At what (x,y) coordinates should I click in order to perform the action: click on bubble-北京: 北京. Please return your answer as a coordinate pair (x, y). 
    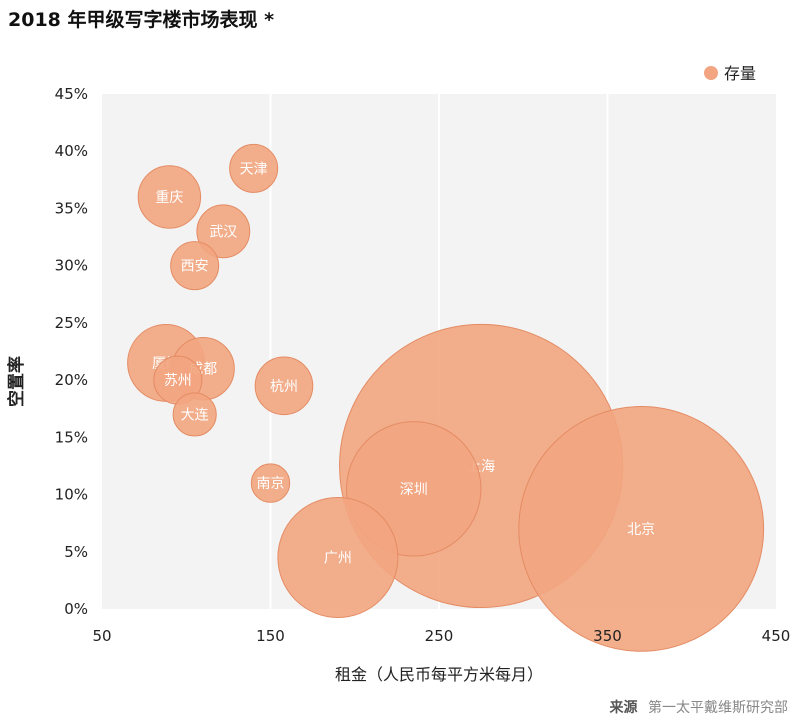
    Looking at the image, I should click on (641, 528).